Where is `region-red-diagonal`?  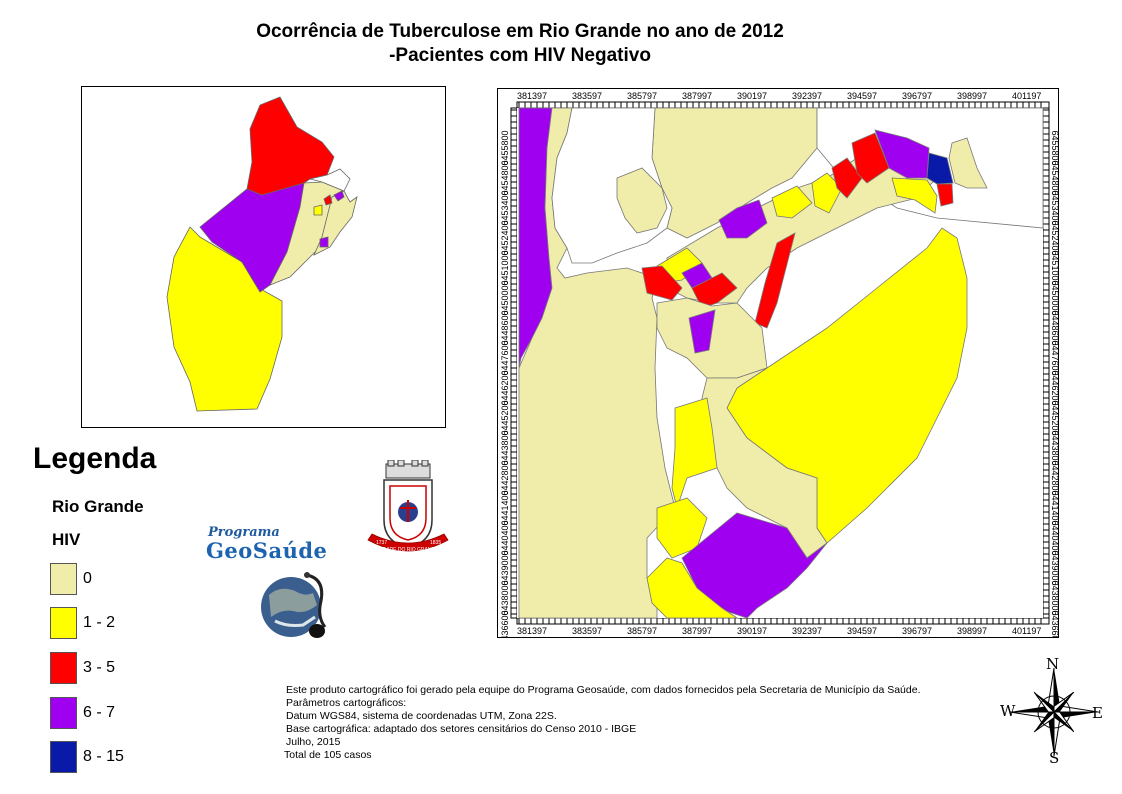
region-red-diagonal is located at coordinates (775, 280).